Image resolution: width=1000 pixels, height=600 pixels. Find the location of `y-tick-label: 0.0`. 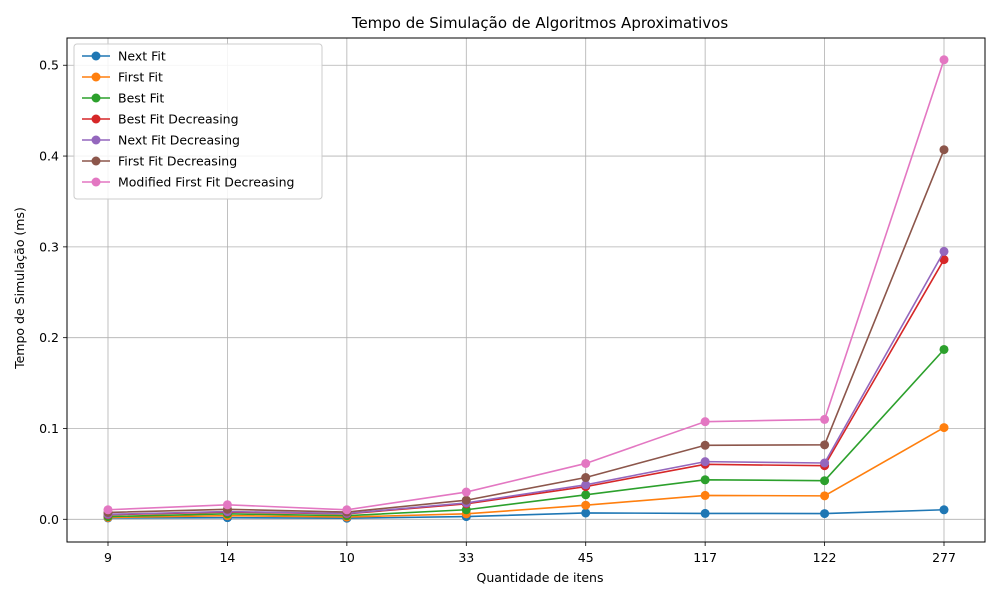

y-tick-label: 0.0 is located at coordinates (49, 519).